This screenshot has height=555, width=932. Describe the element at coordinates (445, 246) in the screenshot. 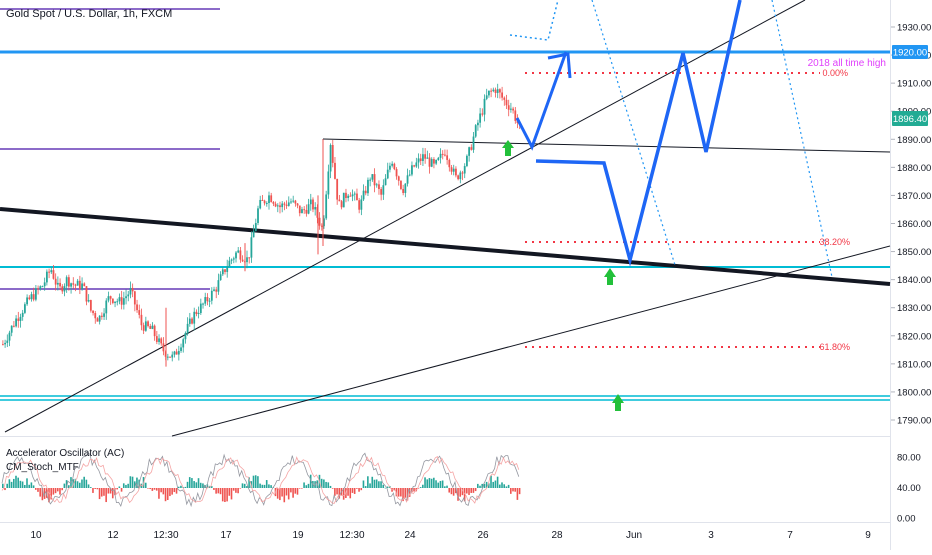

I see `black-descending-trendline` at that location.